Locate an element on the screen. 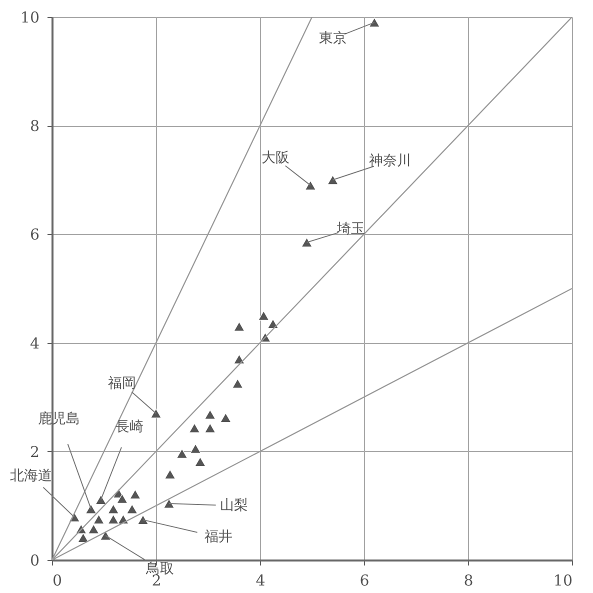 The width and height of the screenshot is (593, 593). x-tick-label: 4 is located at coordinates (261, 581).